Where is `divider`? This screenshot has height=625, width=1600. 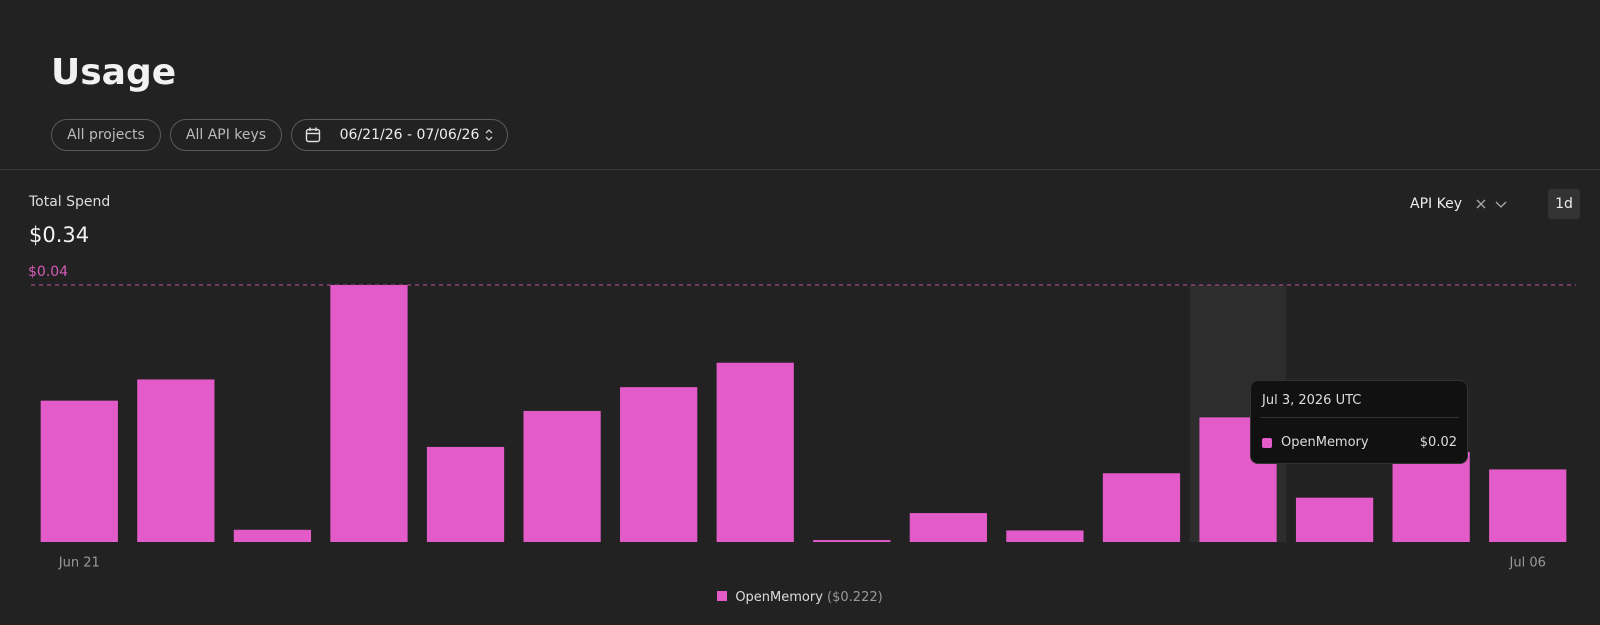
divider is located at coordinates (800, 169).